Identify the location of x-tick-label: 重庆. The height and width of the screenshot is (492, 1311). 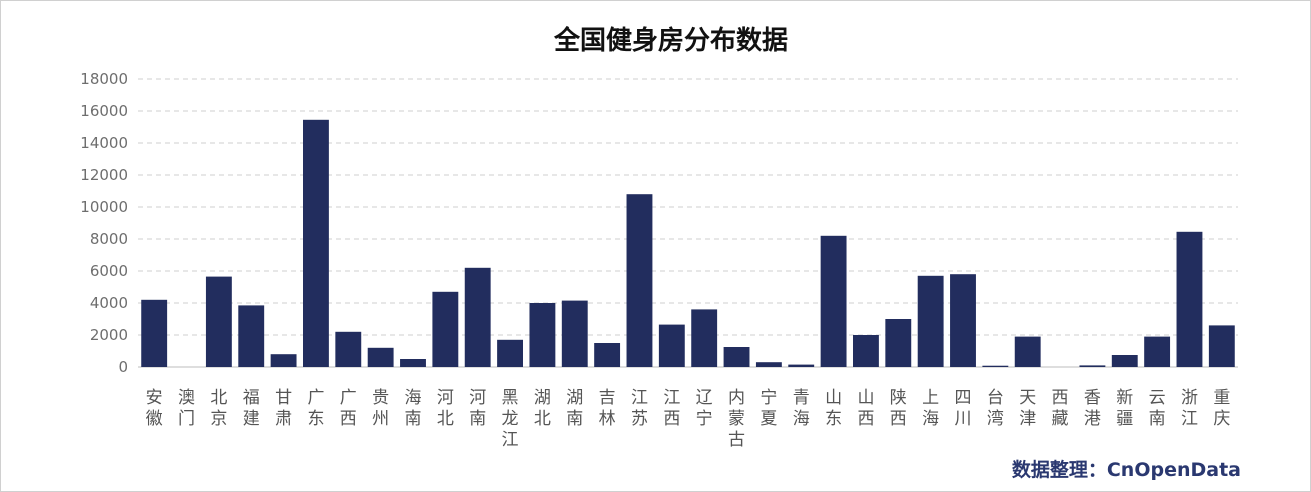
(1221, 408).